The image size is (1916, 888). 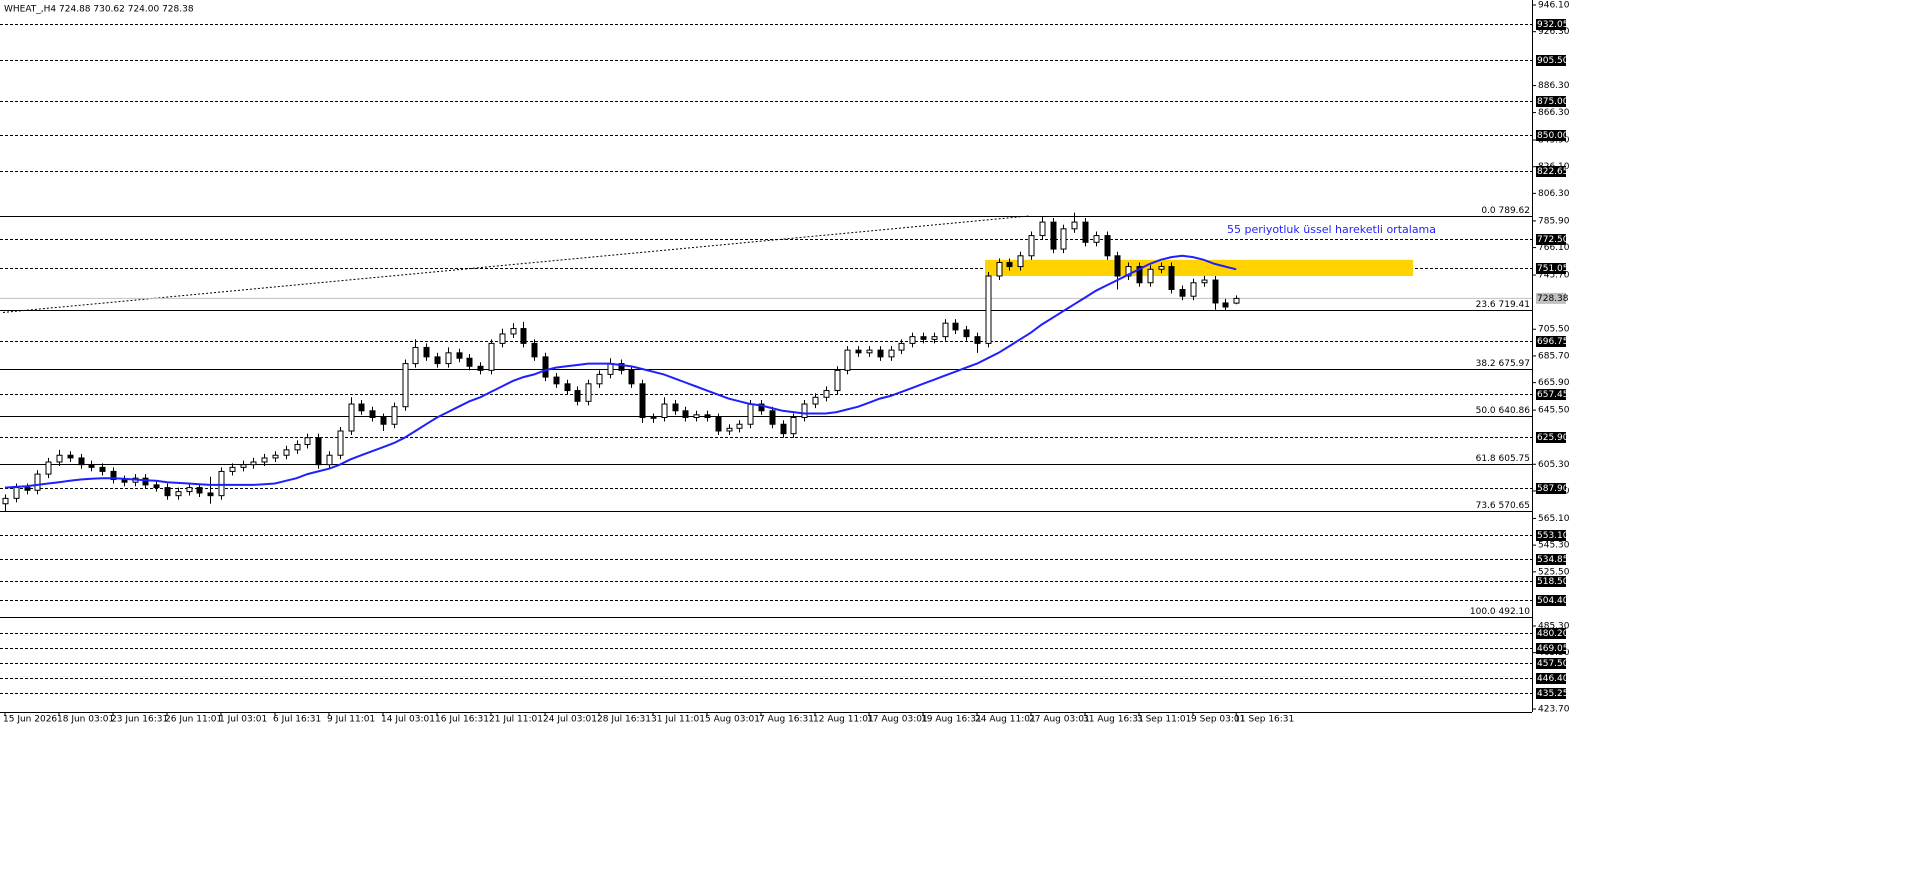 I want to click on fib-label: 23.6 719.41, so click(x=1503, y=305).